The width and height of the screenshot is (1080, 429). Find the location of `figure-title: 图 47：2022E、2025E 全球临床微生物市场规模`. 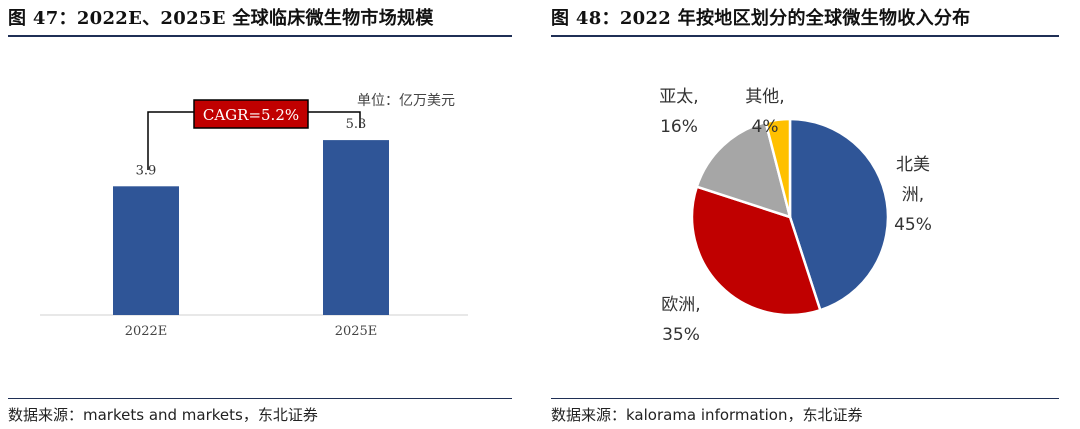

figure-title: 图 47：2022E、2025E 全球临床微生物市场规模 is located at coordinates (221, 18).